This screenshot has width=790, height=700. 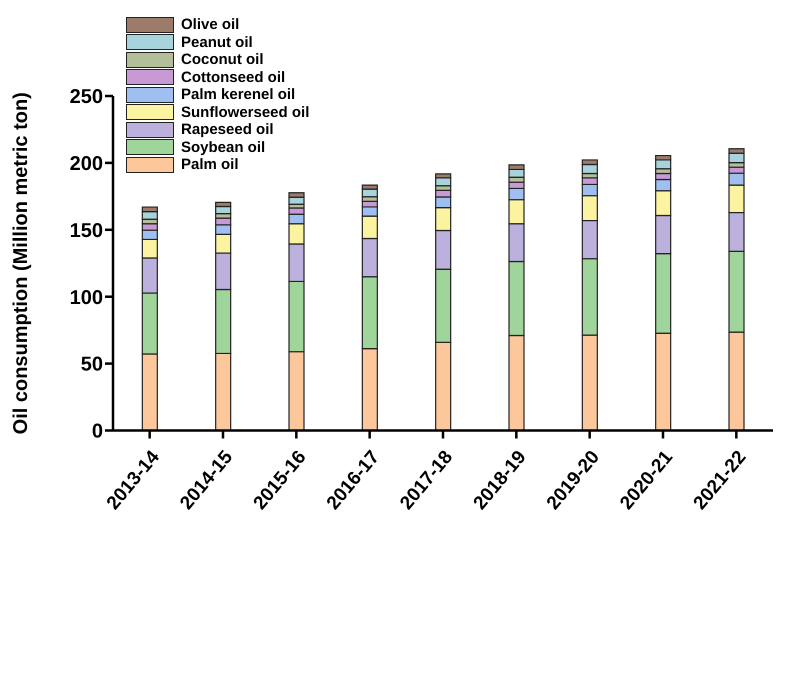 What do you see at coordinates (91, 365) in the screenshot?
I see `y-tick-label: 50` at bounding box center [91, 365].